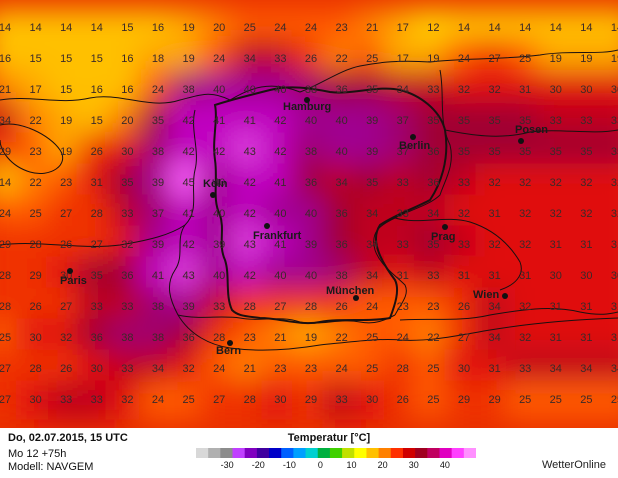 Image resolution: width=618 pixels, height=478 pixels. What do you see at coordinates (188, 276) in the screenshot?
I see `temperature-value: 43` at bounding box center [188, 276].